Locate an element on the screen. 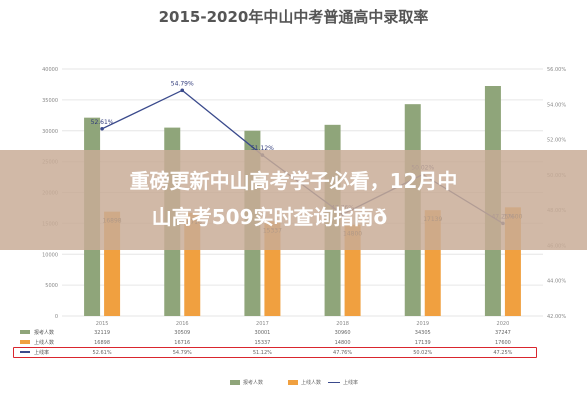 The height and width of the screenshot is (400, 587). table-cell: 52.61% is located at coordinates (102, 352).